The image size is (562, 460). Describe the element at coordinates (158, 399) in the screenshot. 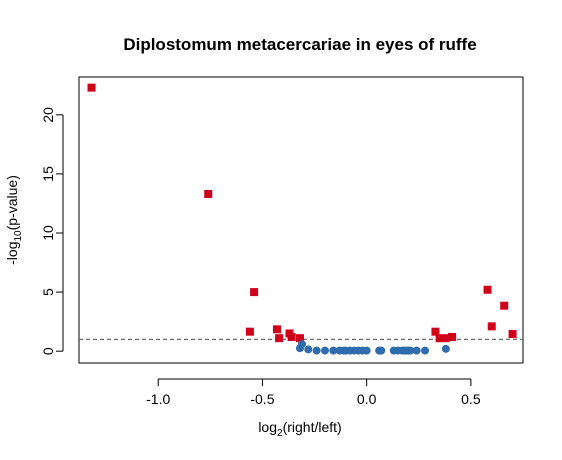

I see `x-tick-label: -1.0` at that location.